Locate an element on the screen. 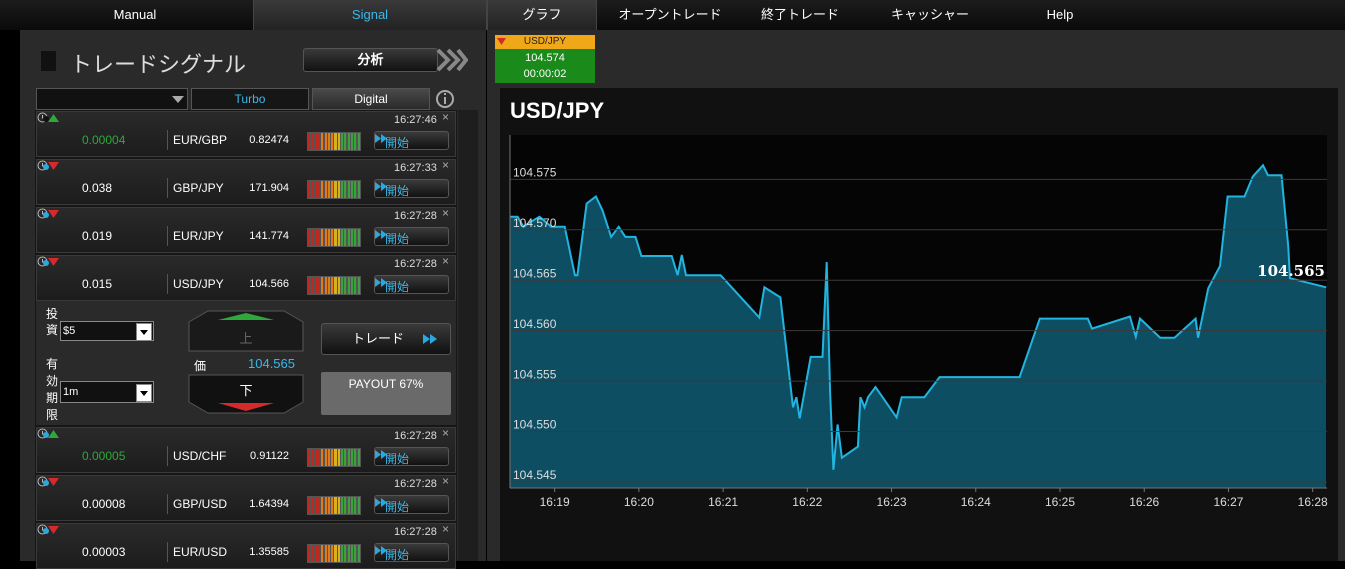 The height and width of the screenshot is (569, 1345). y-tick-label: 104.560 is located at coordinates (535, 324).